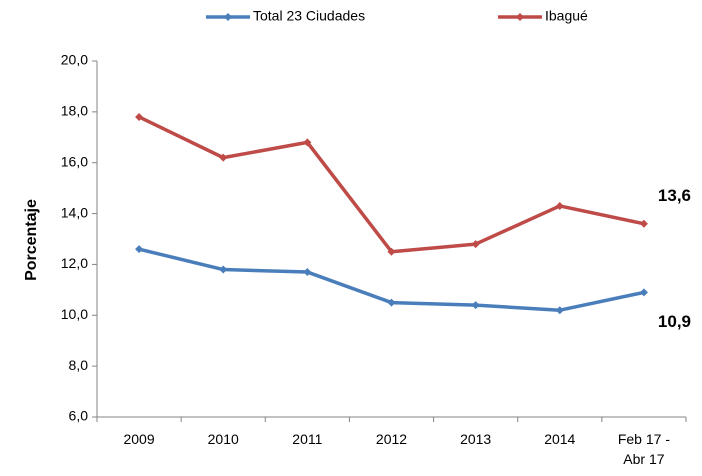  What do you see at coordinates (566, 16) in the screenshot?
I see `legend-label: Ibagué` at bounding box center [566, 16].